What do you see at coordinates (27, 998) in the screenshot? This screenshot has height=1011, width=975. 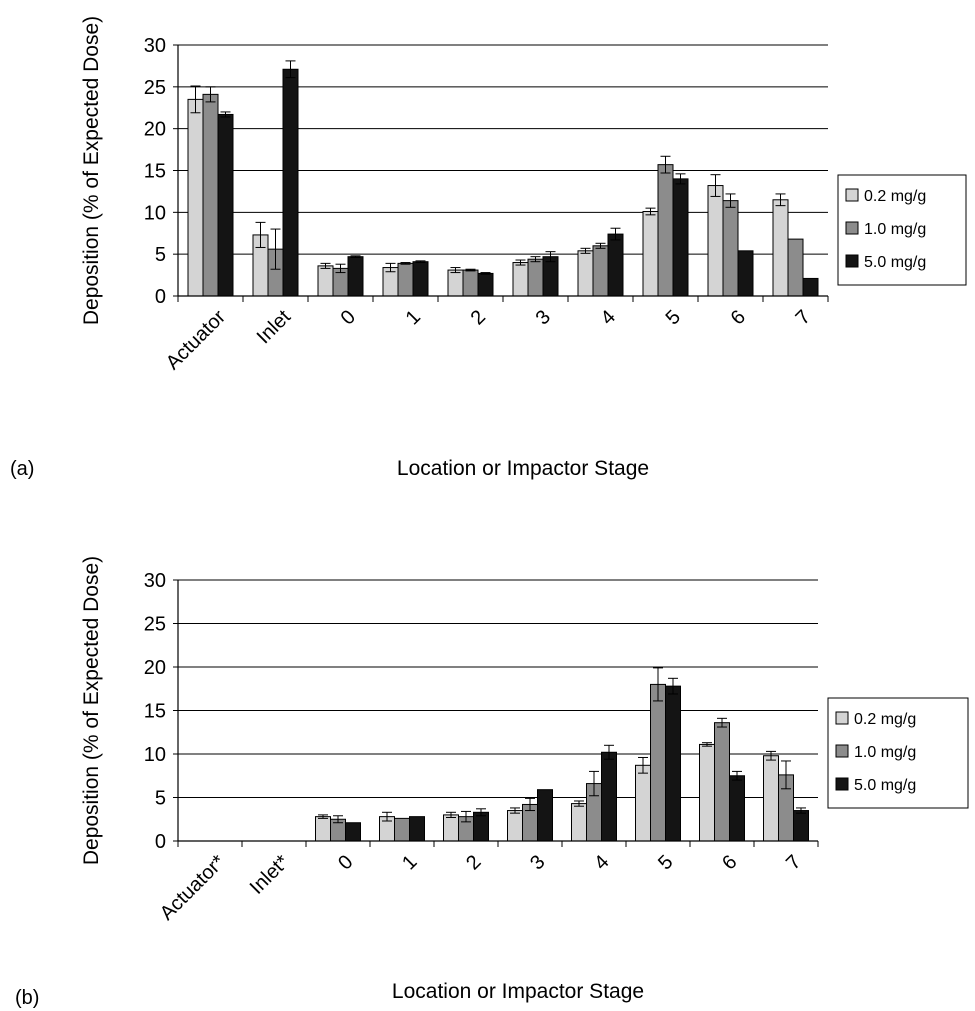 I see `panel-label: (b)` at bounding box center [27, 998].